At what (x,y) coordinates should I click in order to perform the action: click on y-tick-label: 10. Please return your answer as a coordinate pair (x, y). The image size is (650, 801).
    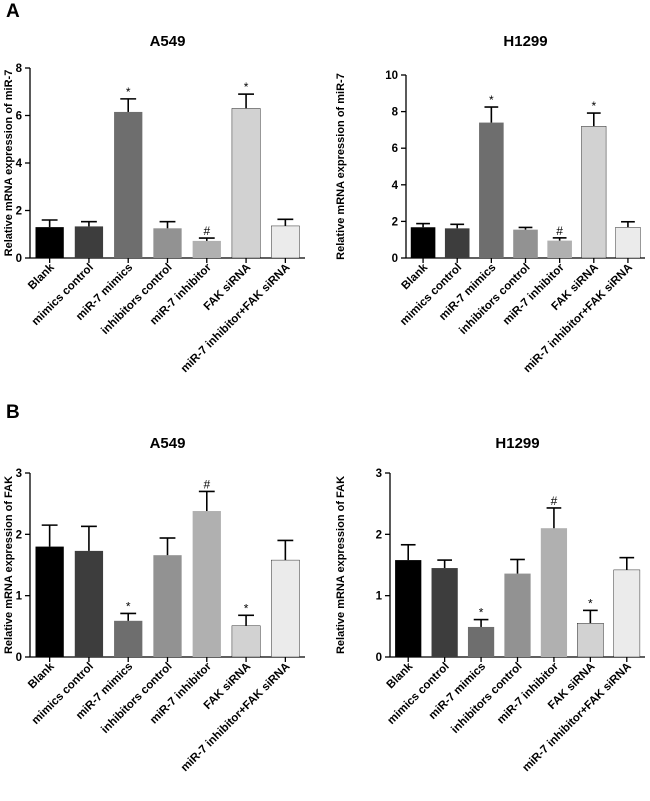
    Looking at the image, I should click on (391, 76).